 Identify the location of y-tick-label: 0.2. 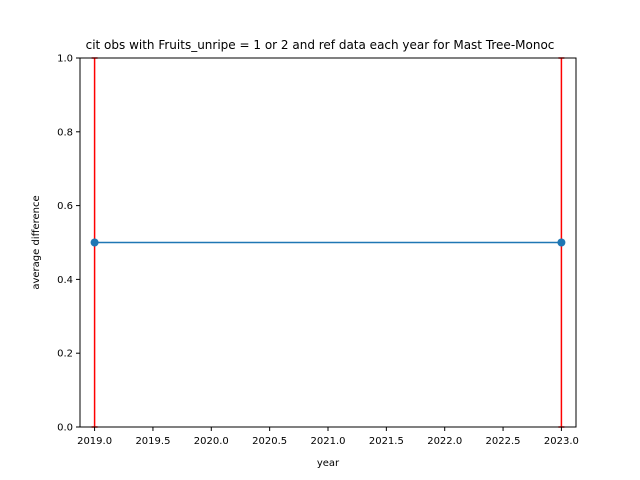
(65, 354).